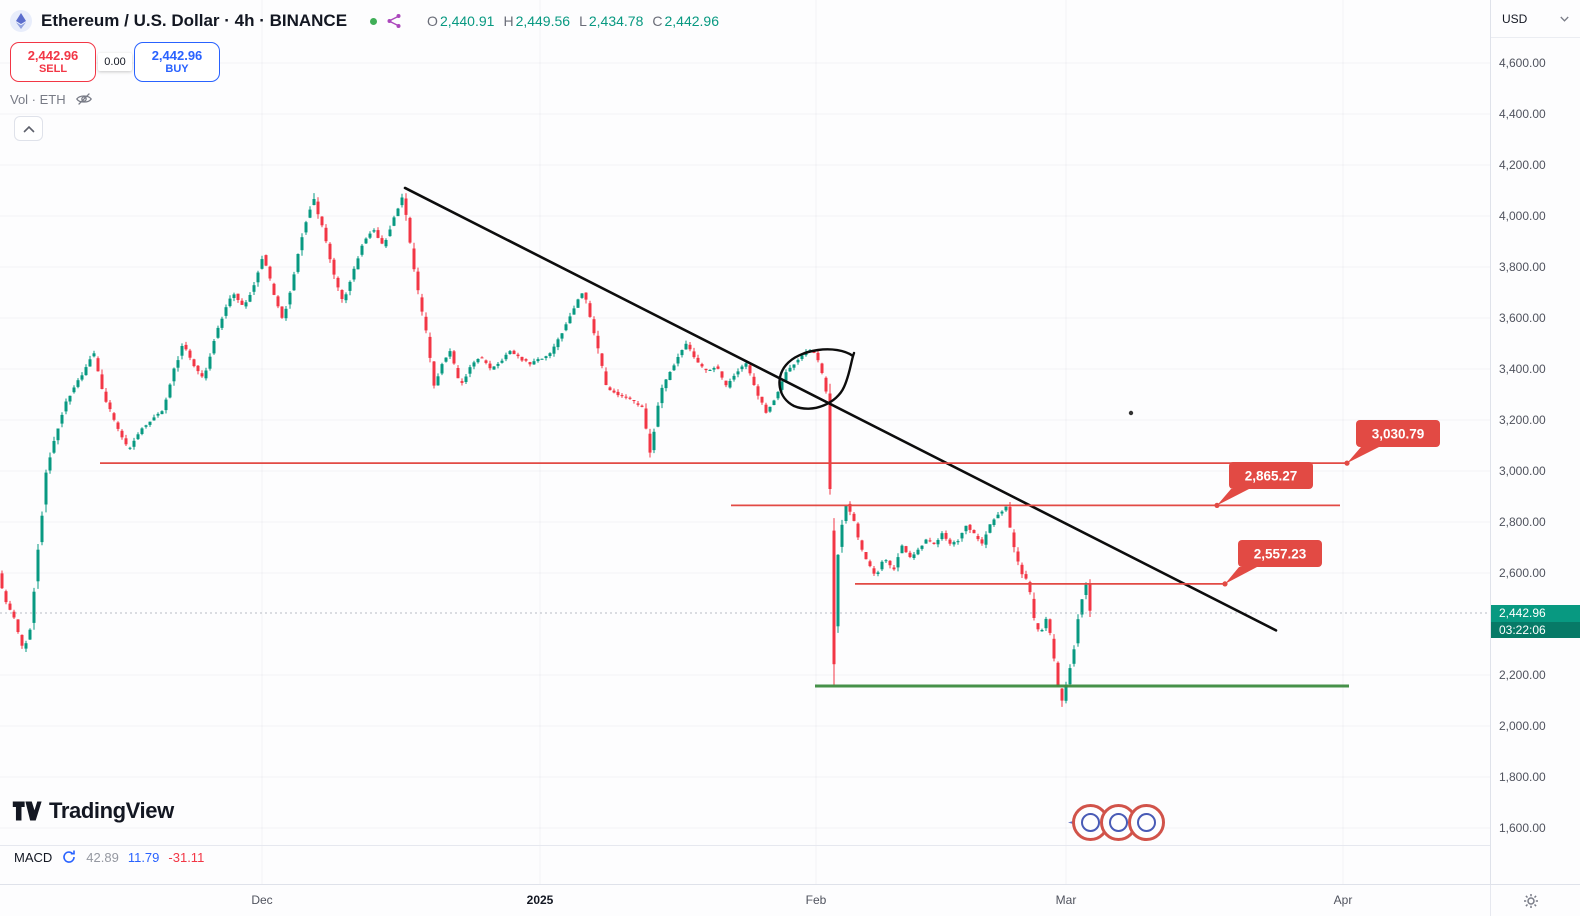 This screenshot has width=1580, height=916. I want to click on trade-widget: 2,442.96 SELL 0.00 2,442.96 BUY, so click(115, 62).